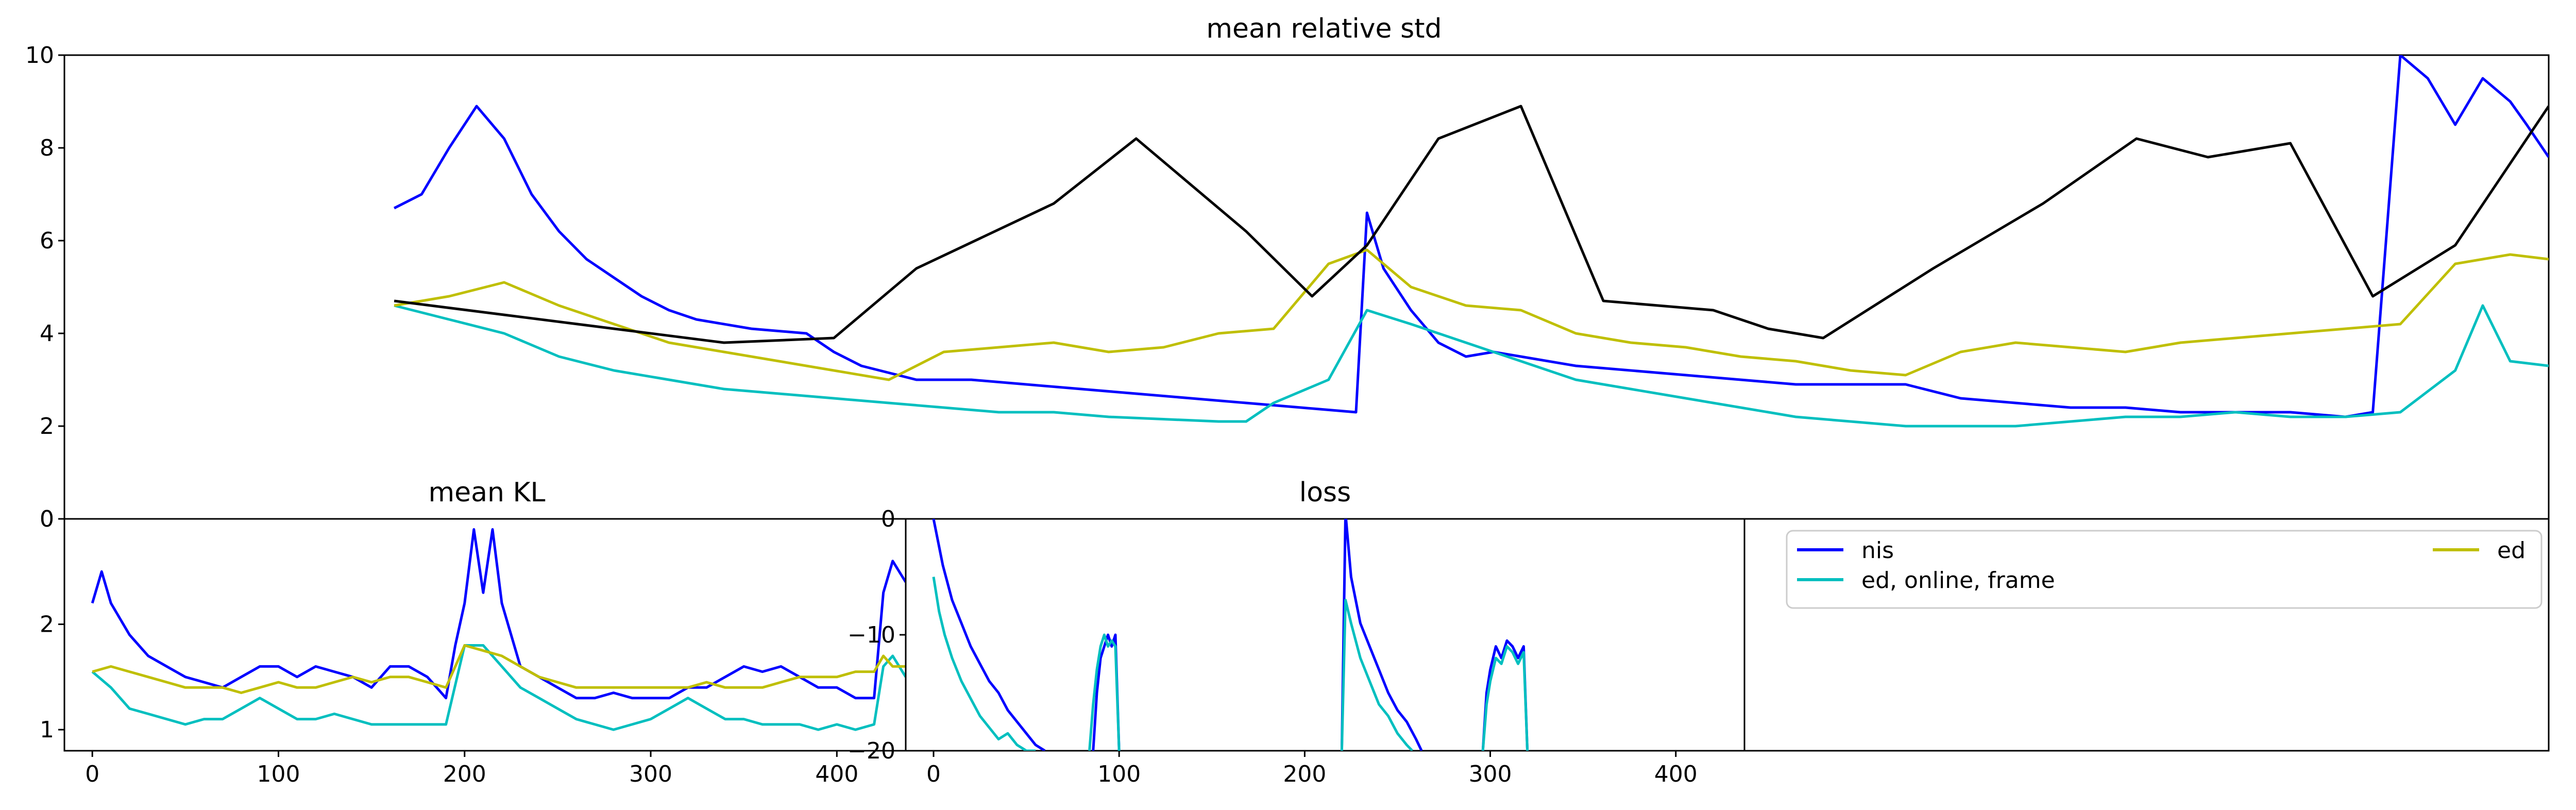 The height and width of the screenshot is (810, 2576). What do you see at coordinates (2511, 550) in the screenshot?
I see `legend-label-ed: ed` at bounding box center [2511, 550].